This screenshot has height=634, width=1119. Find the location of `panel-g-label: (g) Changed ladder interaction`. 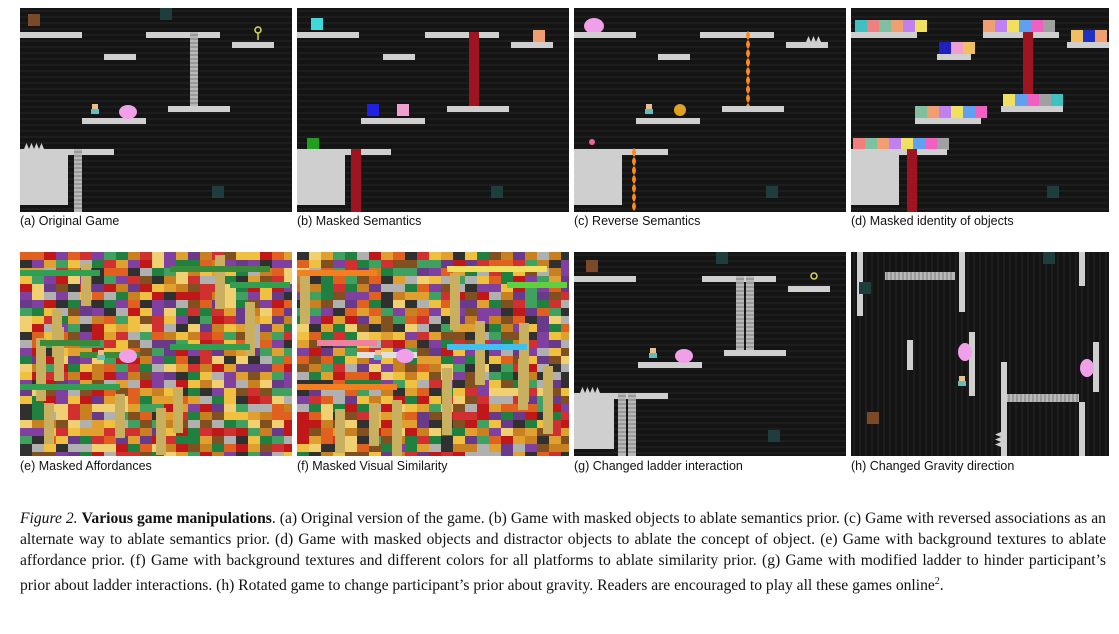

panel-g-label: (g) Changed ladder interaction is located at coordinates (658, 466).